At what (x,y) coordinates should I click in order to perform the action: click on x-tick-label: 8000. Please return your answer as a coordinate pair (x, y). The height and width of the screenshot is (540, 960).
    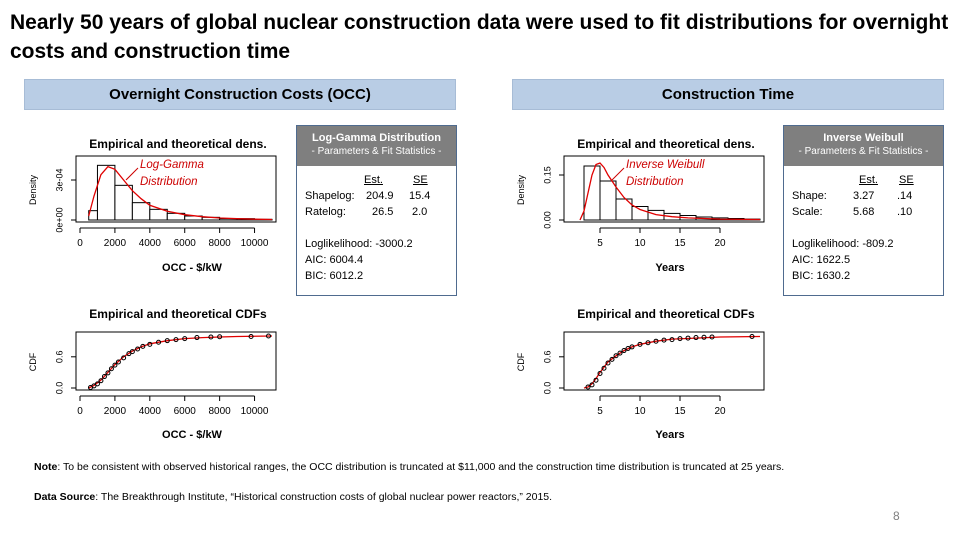
    Looking at the image, I should click on (220, 411).